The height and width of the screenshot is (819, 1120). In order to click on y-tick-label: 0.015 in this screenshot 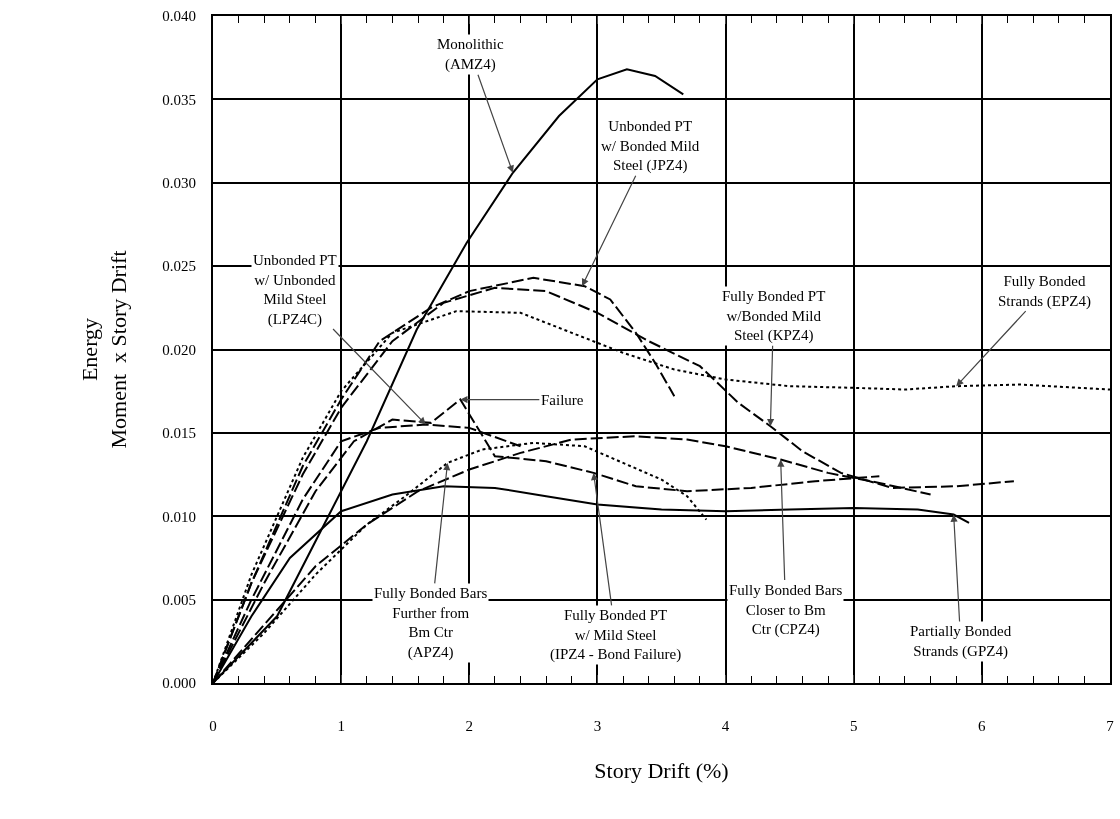, I will do `click(179, 433)`.